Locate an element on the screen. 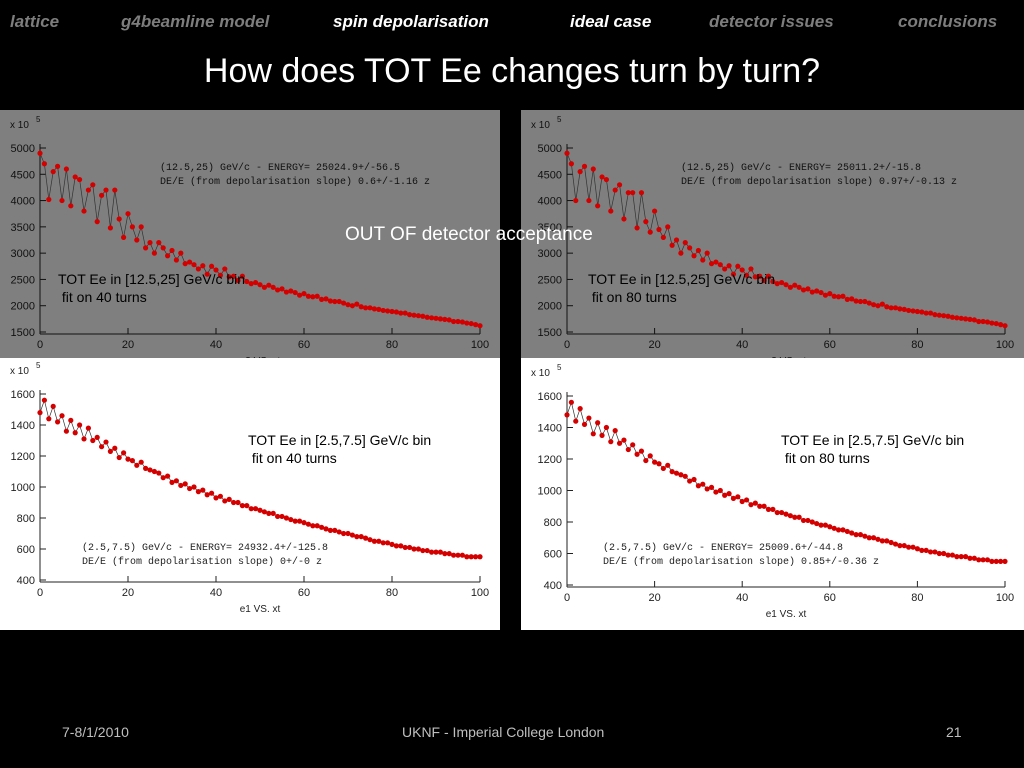 Image resolution: width=1024 pixels, height=768 pixels. x-axis-label: e3 VS. xt is located at coordinates (260, 357).